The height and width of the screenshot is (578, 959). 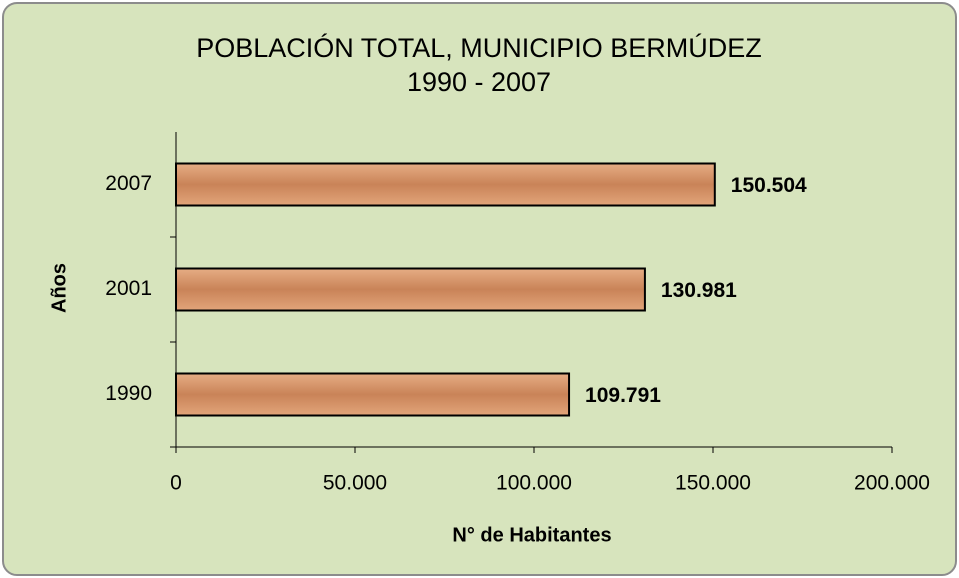 What do you see at coordinates (479, 82) in the screenshot?
I see `chart-subtitle: 1990 - 2007` at bounding box center [479, 82].